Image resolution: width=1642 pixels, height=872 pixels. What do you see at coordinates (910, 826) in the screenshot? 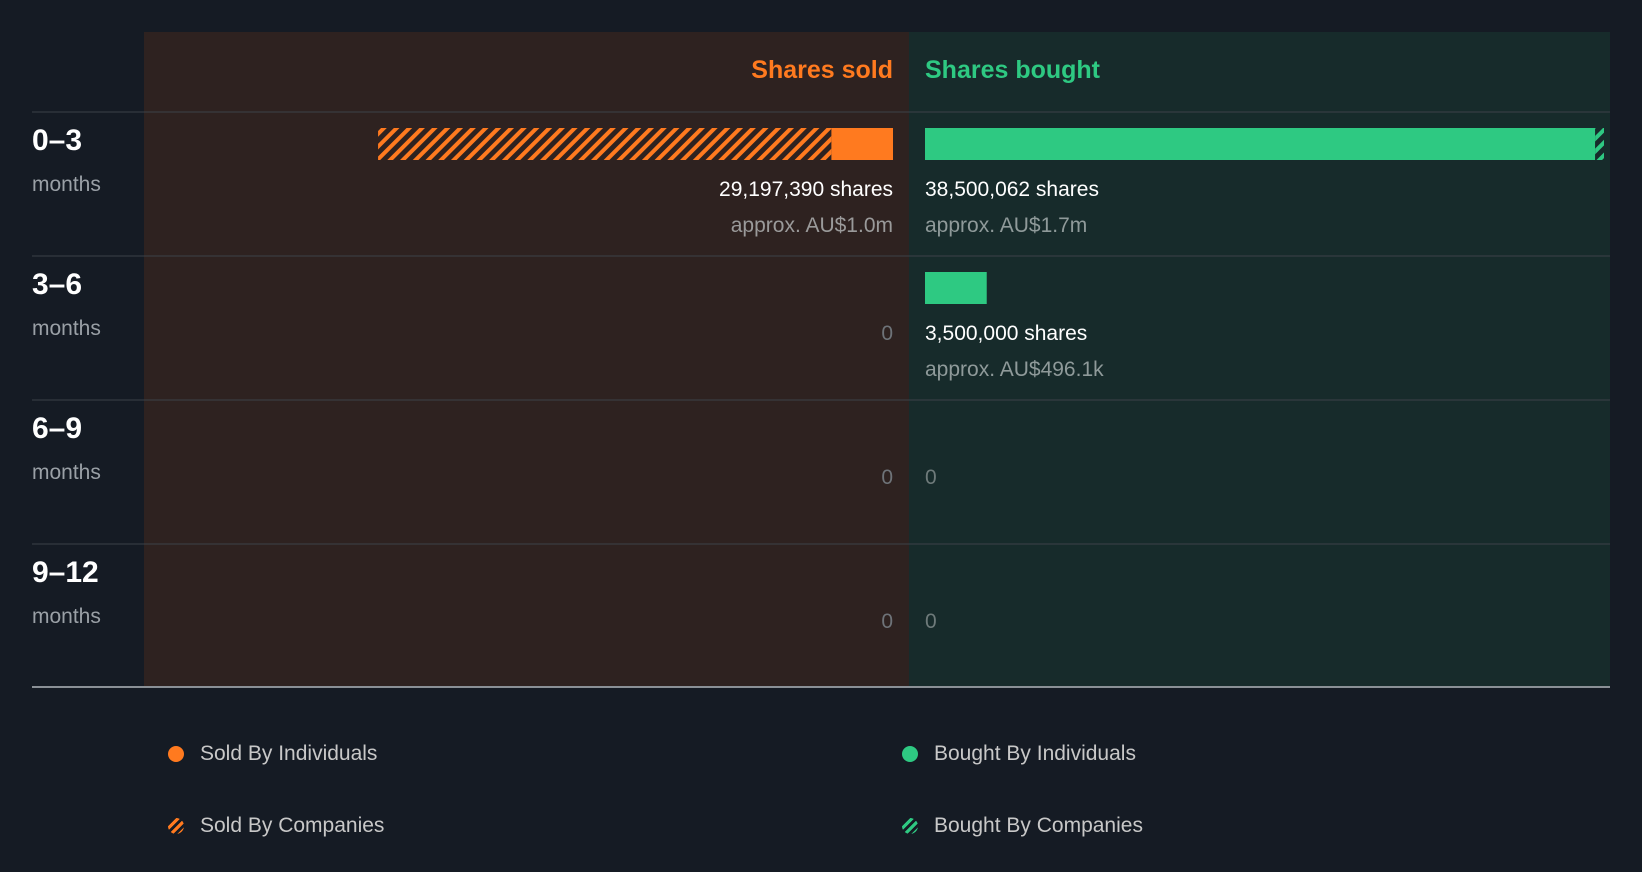
I see `bought-companies-hatch-icon` at bounding box center [910, 826].